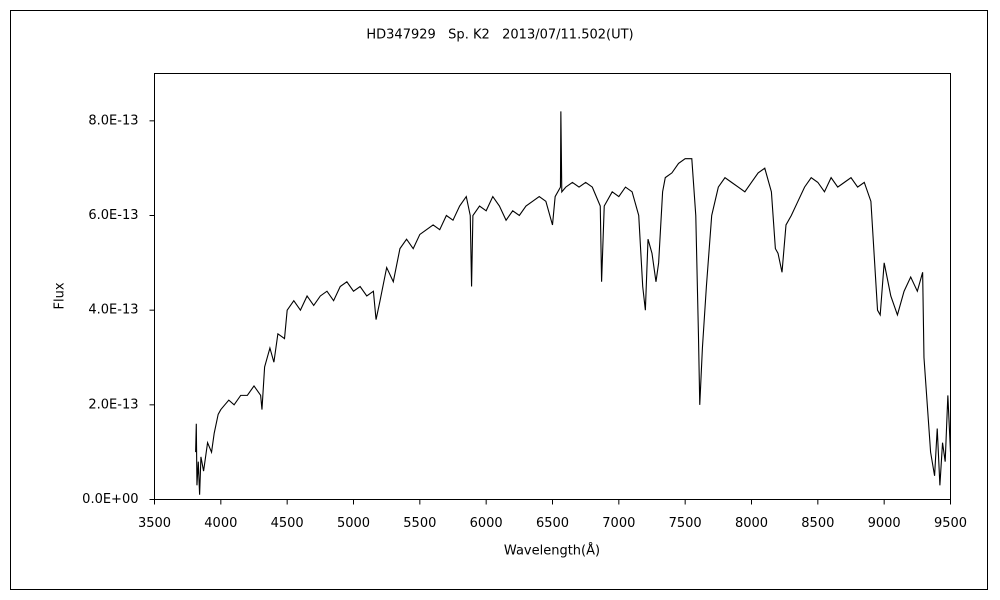  What do you see at coordinates (499, 35) in the screenshot?
I see `chart-title: HD347929 Sp. K2 2013/07/11.502(UT)` at bounding box center [499, 35].